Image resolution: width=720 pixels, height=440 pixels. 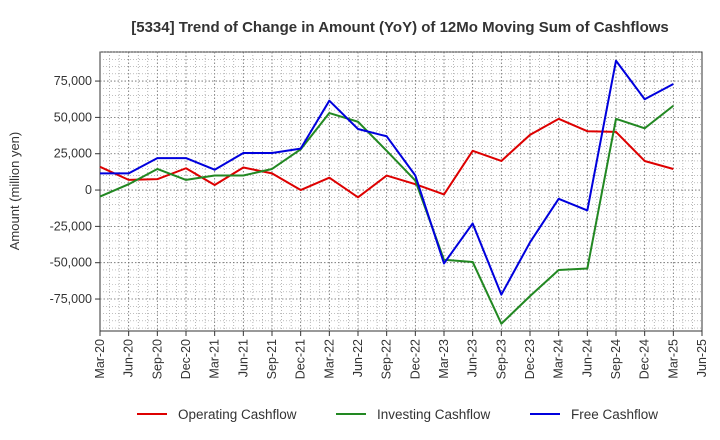 I want to click on x-tick-label: Sep-20, so click(x=157, y=359).